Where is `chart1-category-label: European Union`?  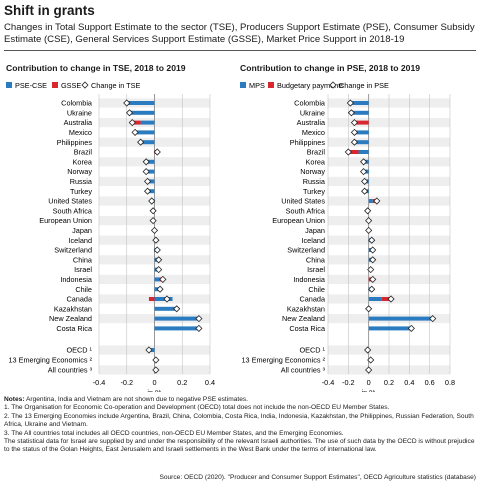
chart1-category-label: European Union is located at coordinates (65, 220).